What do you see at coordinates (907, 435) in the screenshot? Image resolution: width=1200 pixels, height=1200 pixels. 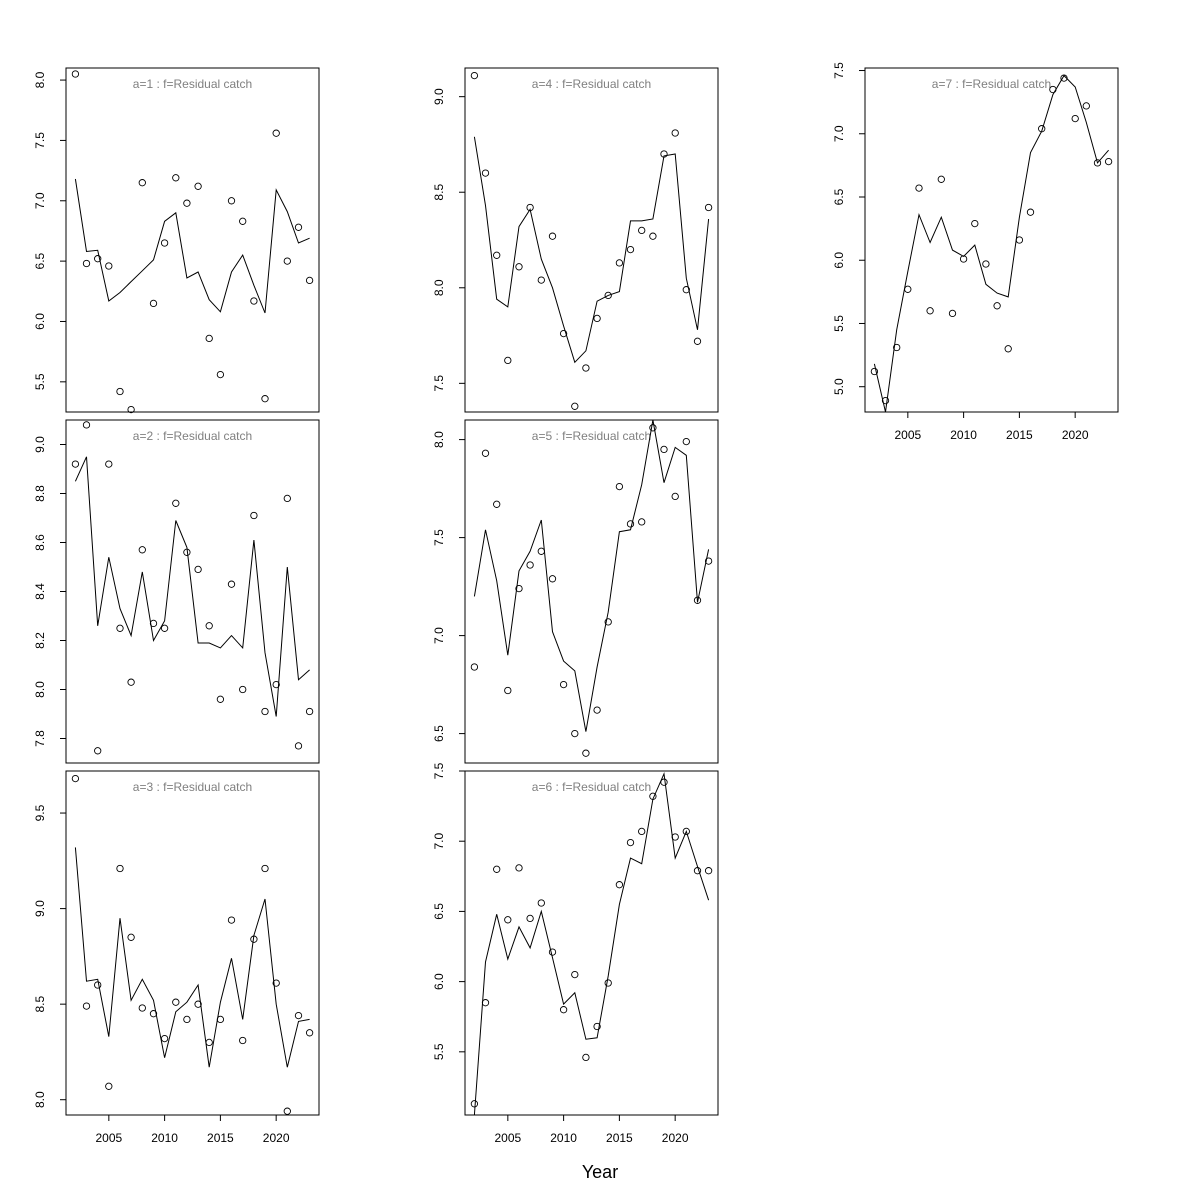 I see `x-tick-label: 2005` at bounding box center [907, 435].